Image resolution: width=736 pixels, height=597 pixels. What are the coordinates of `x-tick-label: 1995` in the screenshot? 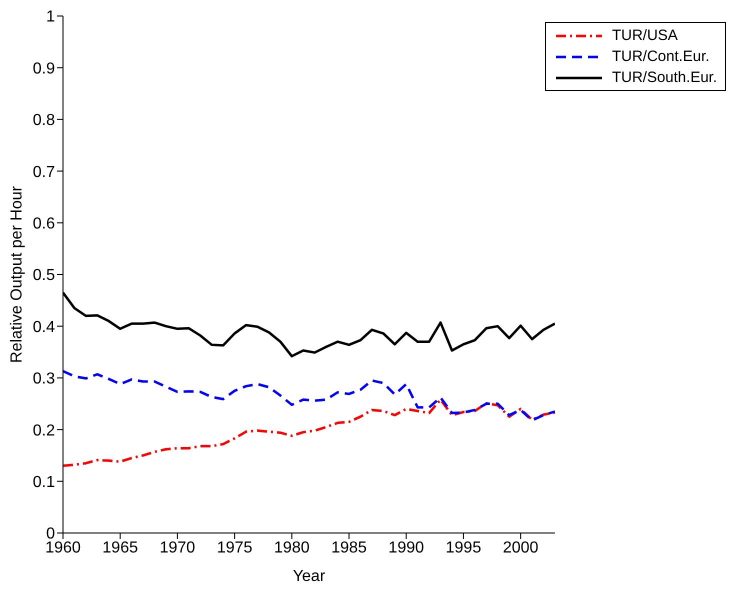 It's located at (464, 547).